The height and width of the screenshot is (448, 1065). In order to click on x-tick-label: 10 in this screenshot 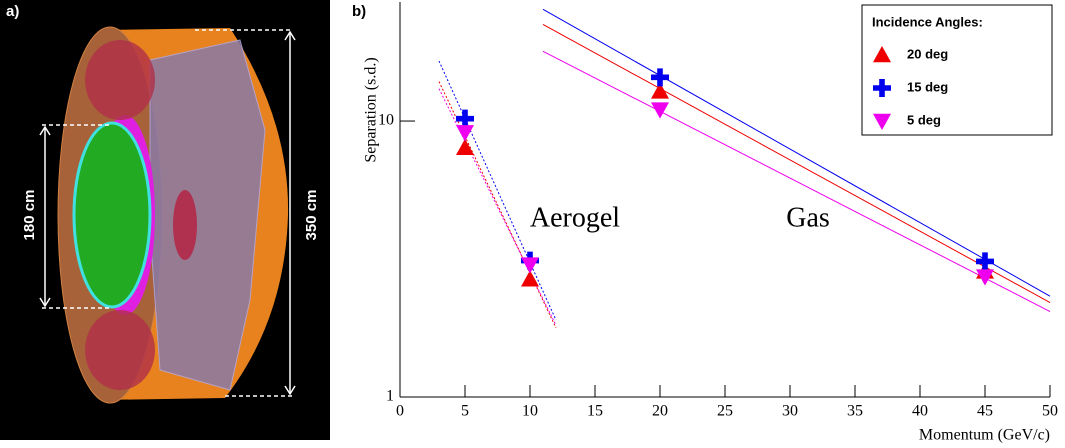, I will do `click(530, 411)`.